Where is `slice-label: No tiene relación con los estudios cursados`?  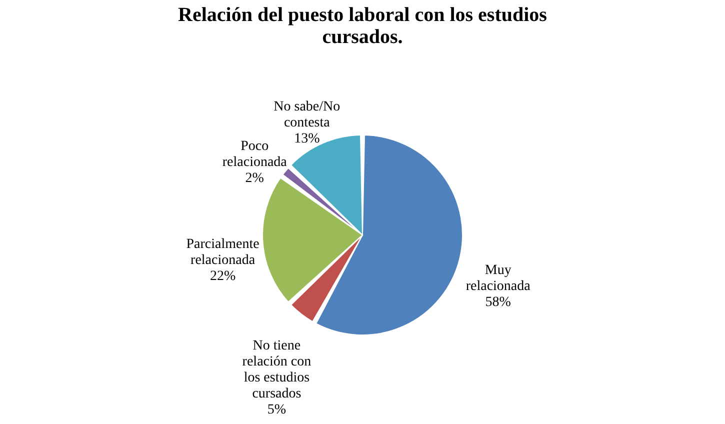 slice-label: No tiene relación con los estudios cursados is located at coordinates (277, 370).